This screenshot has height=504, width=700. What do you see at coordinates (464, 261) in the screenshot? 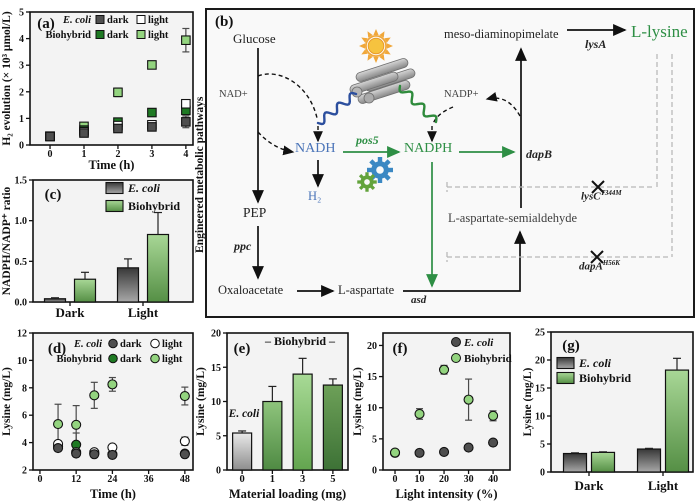
I see `pathway-arrow` at bounding box center [464, 261].